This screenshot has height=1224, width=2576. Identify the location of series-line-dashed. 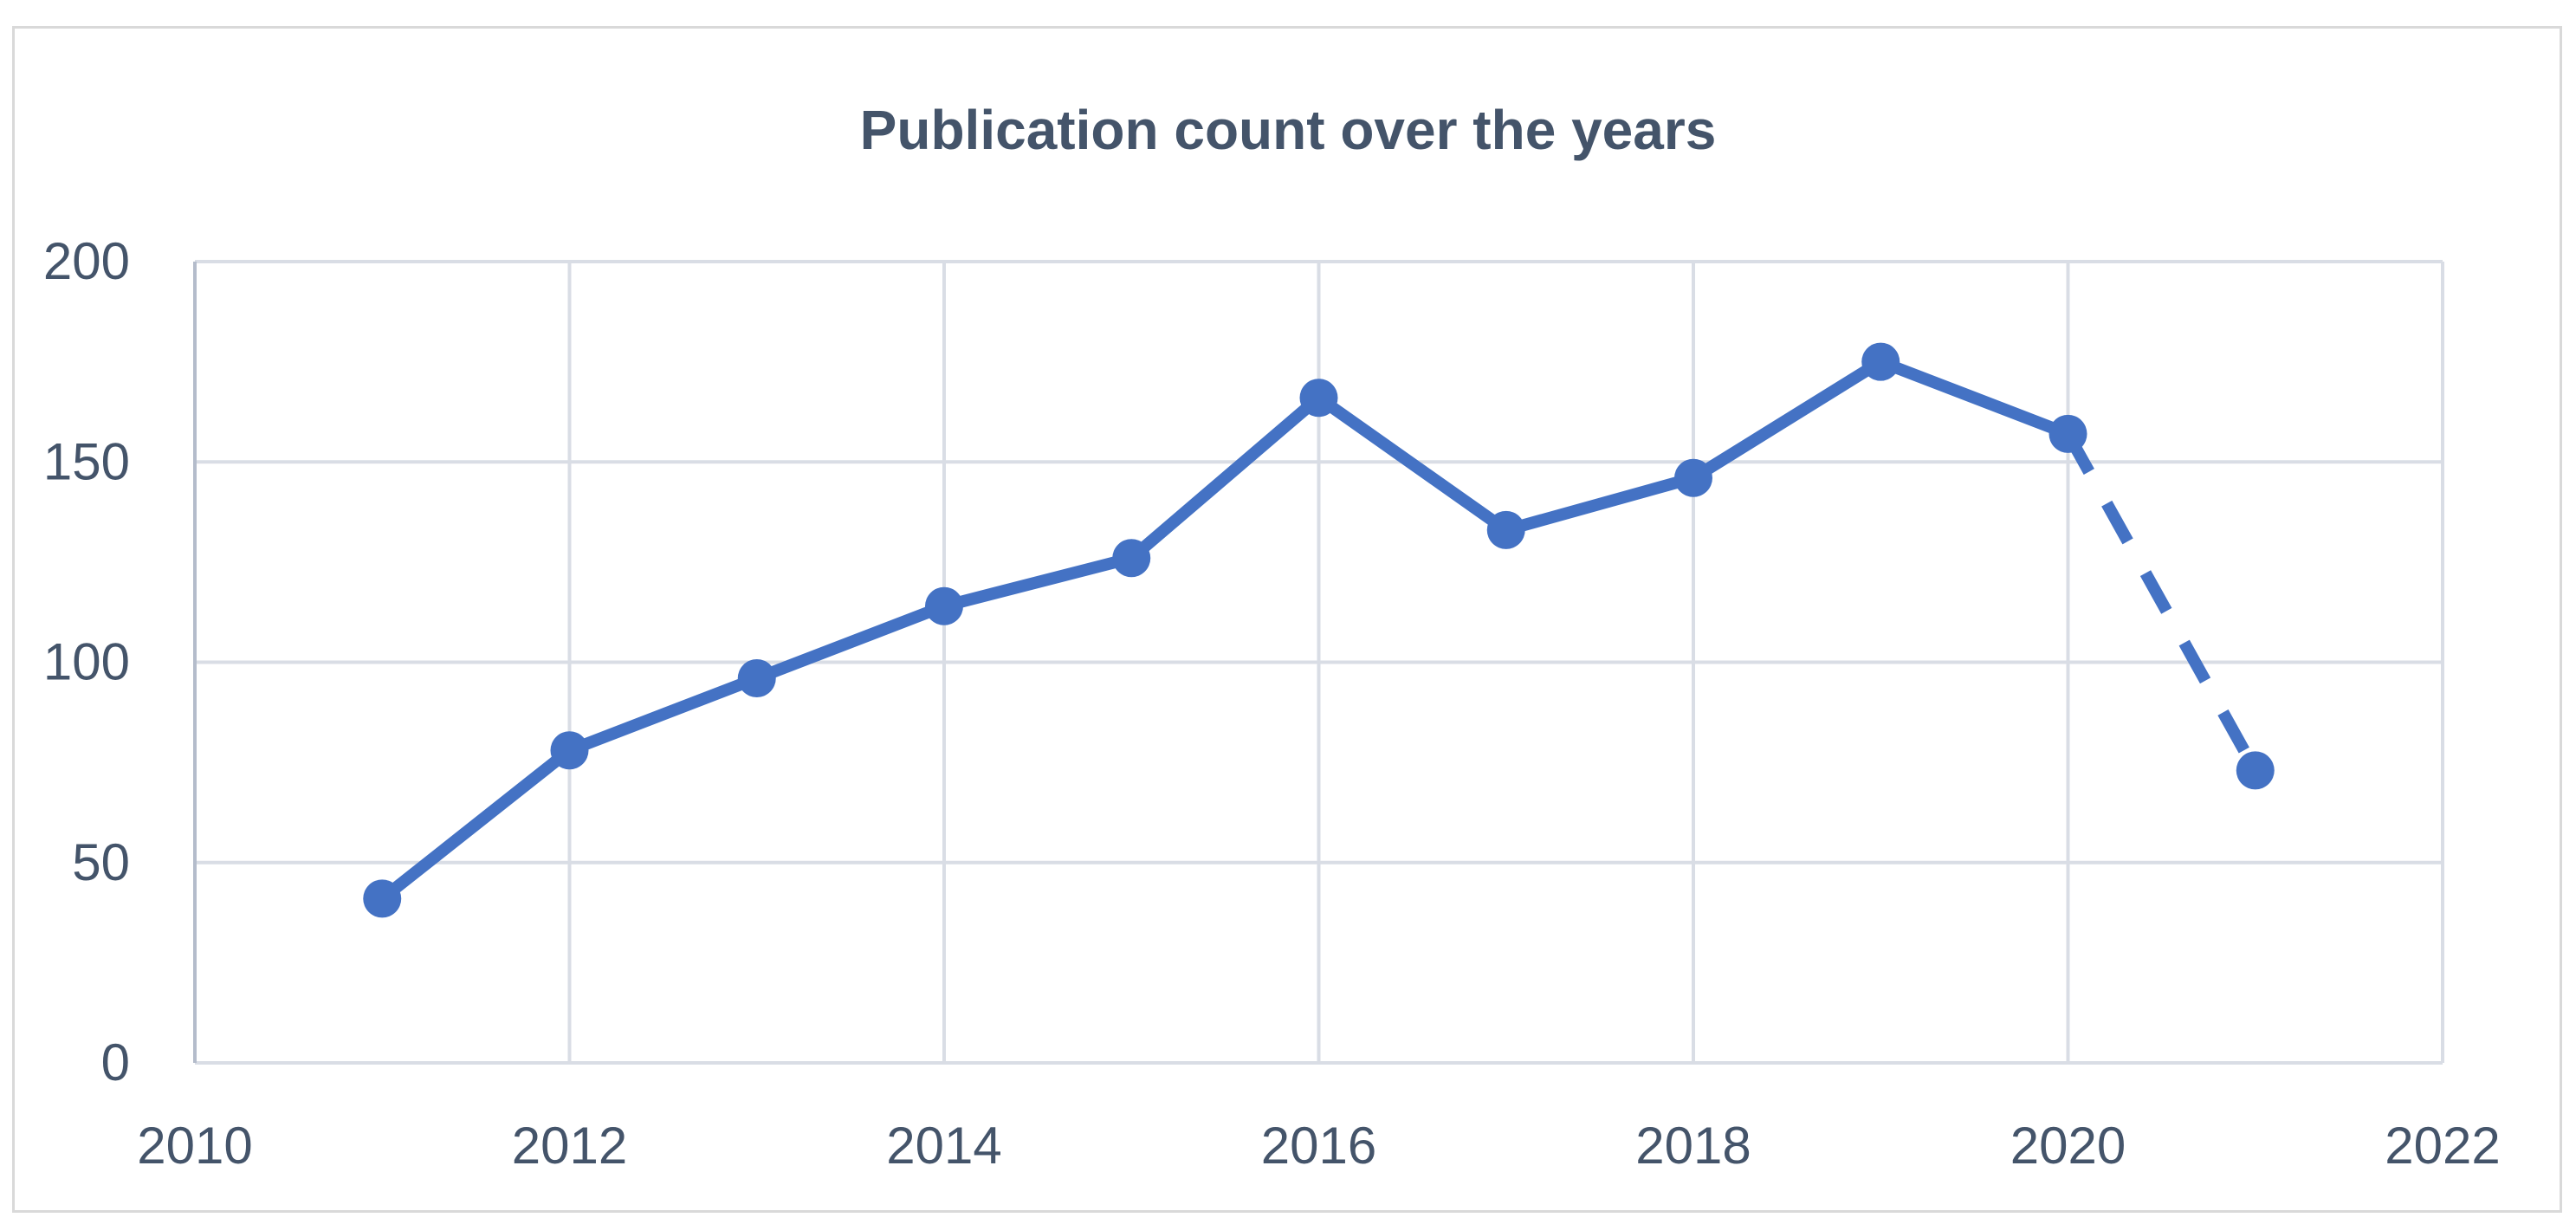
(2161, 602).